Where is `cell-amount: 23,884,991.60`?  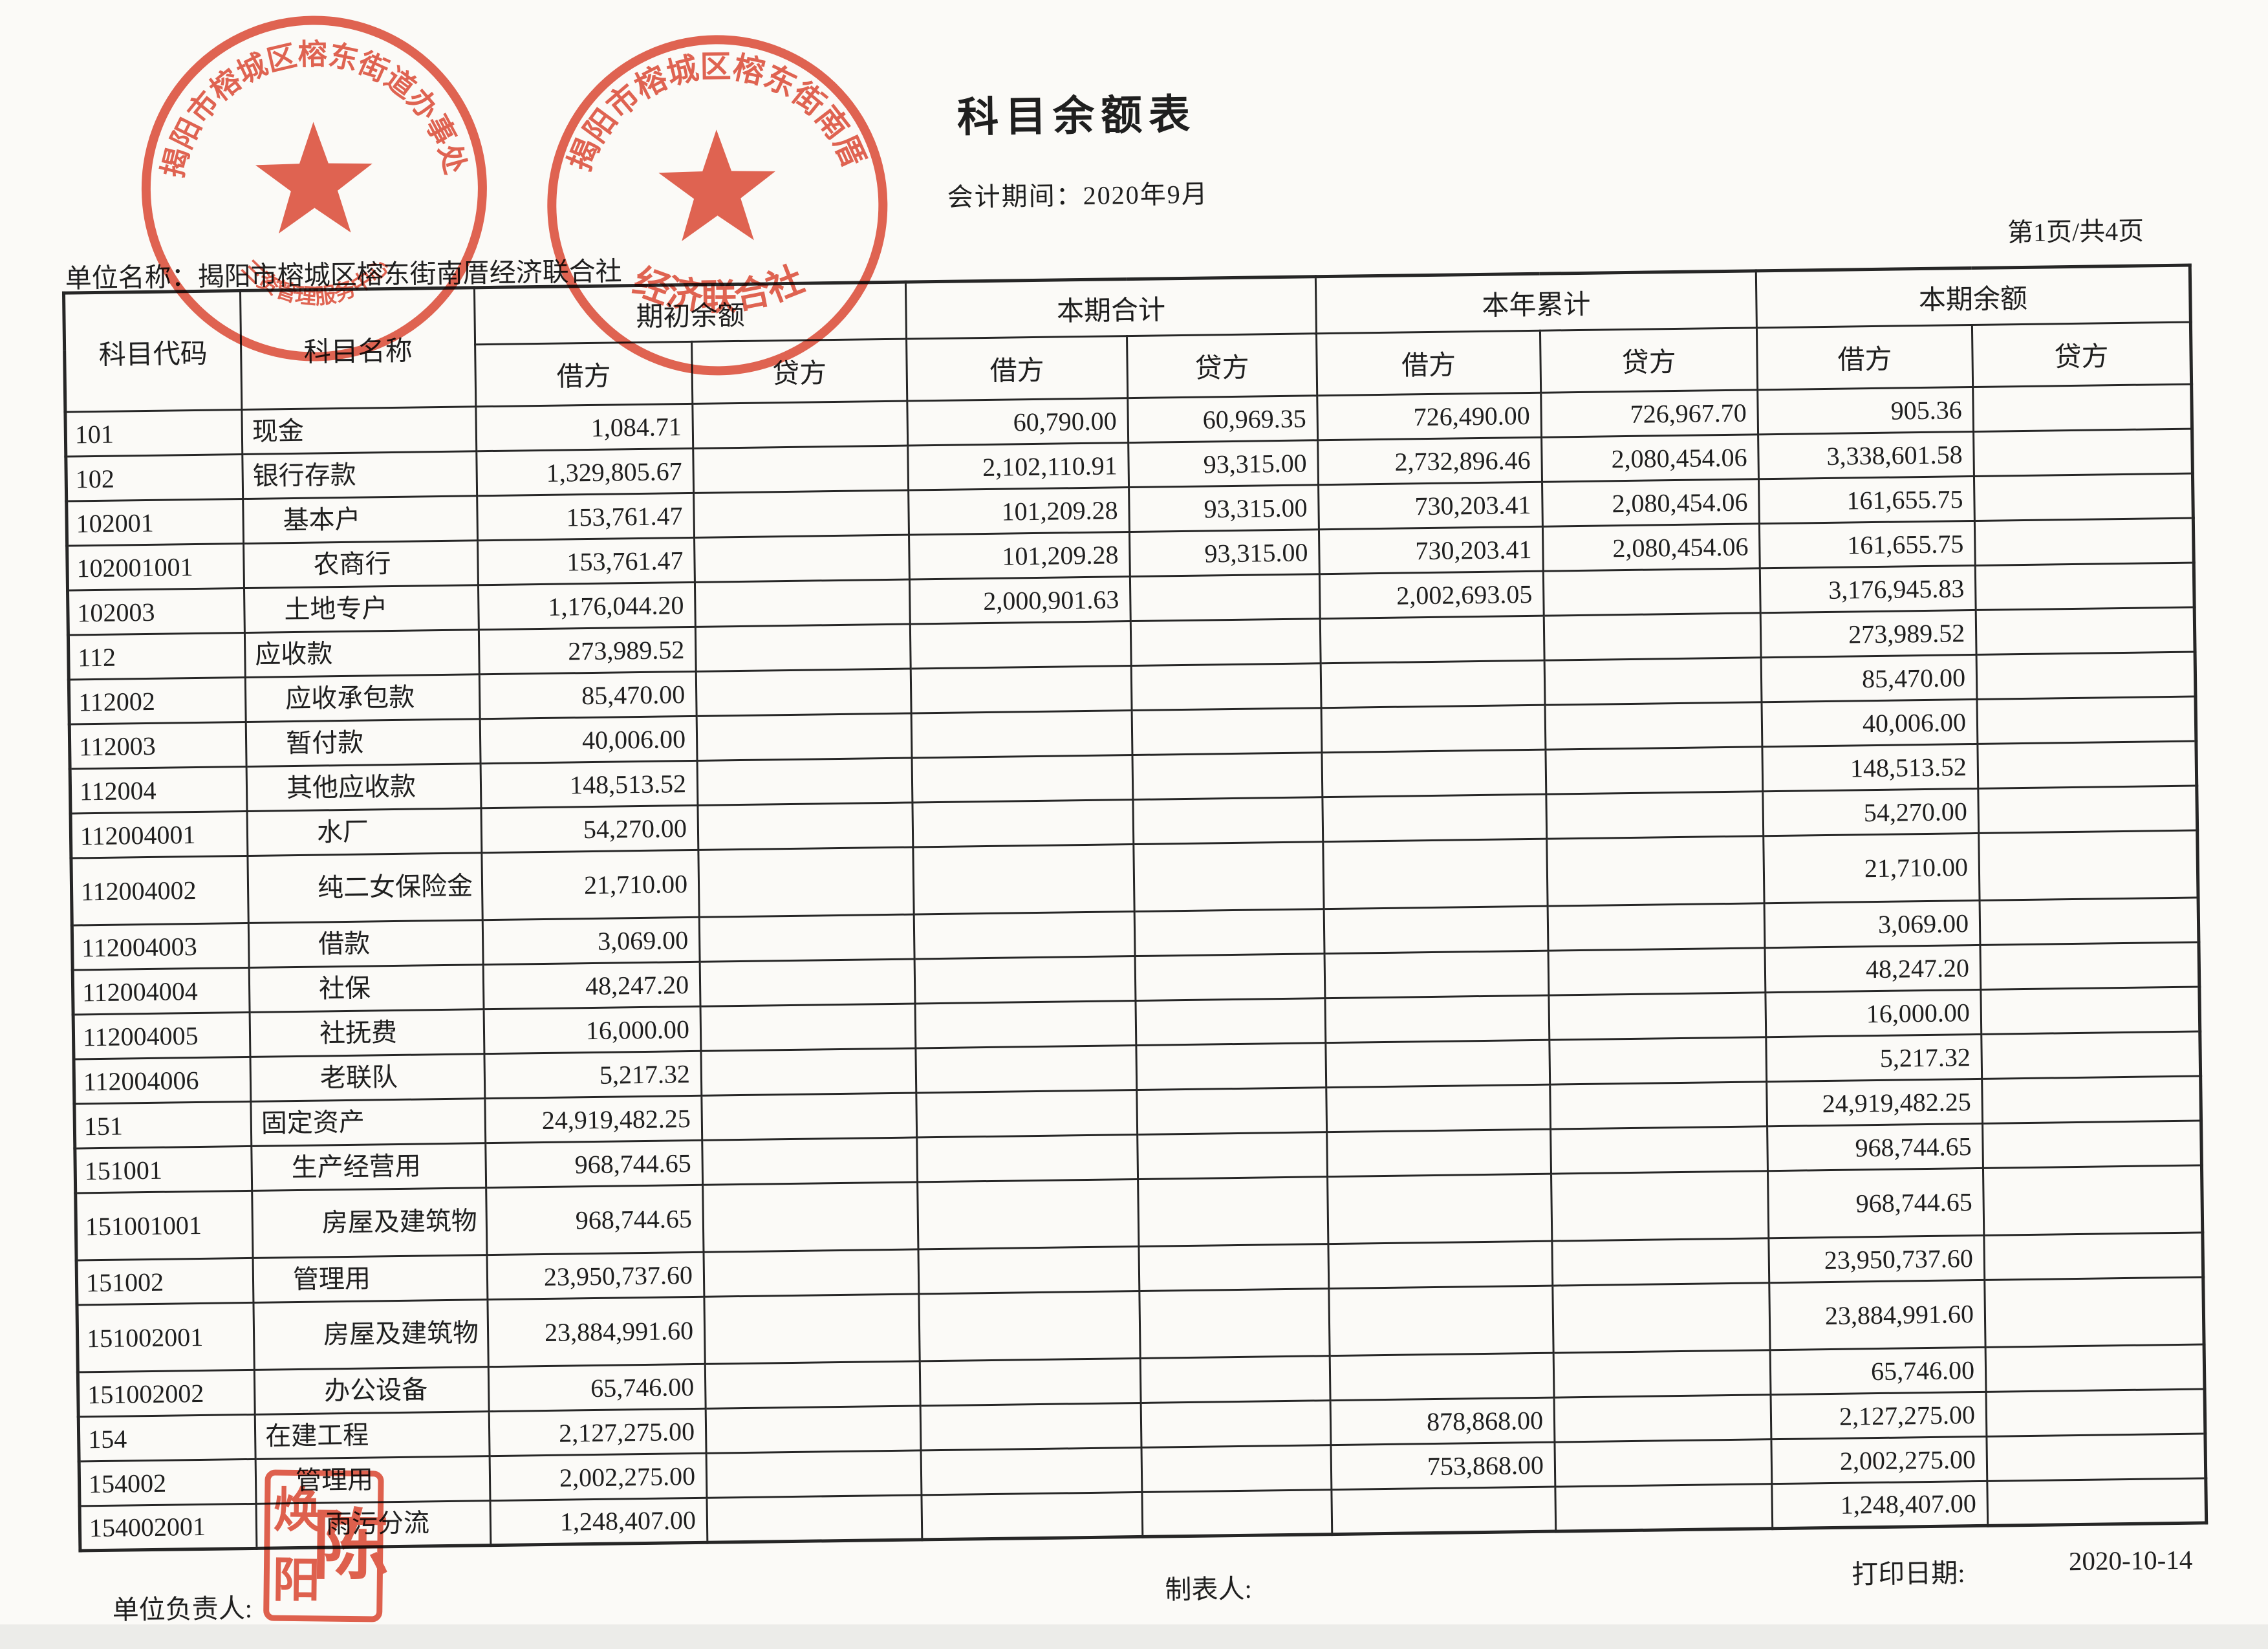
cell-amount: 23,884,991.60 is located at coordinates (596, 1332).